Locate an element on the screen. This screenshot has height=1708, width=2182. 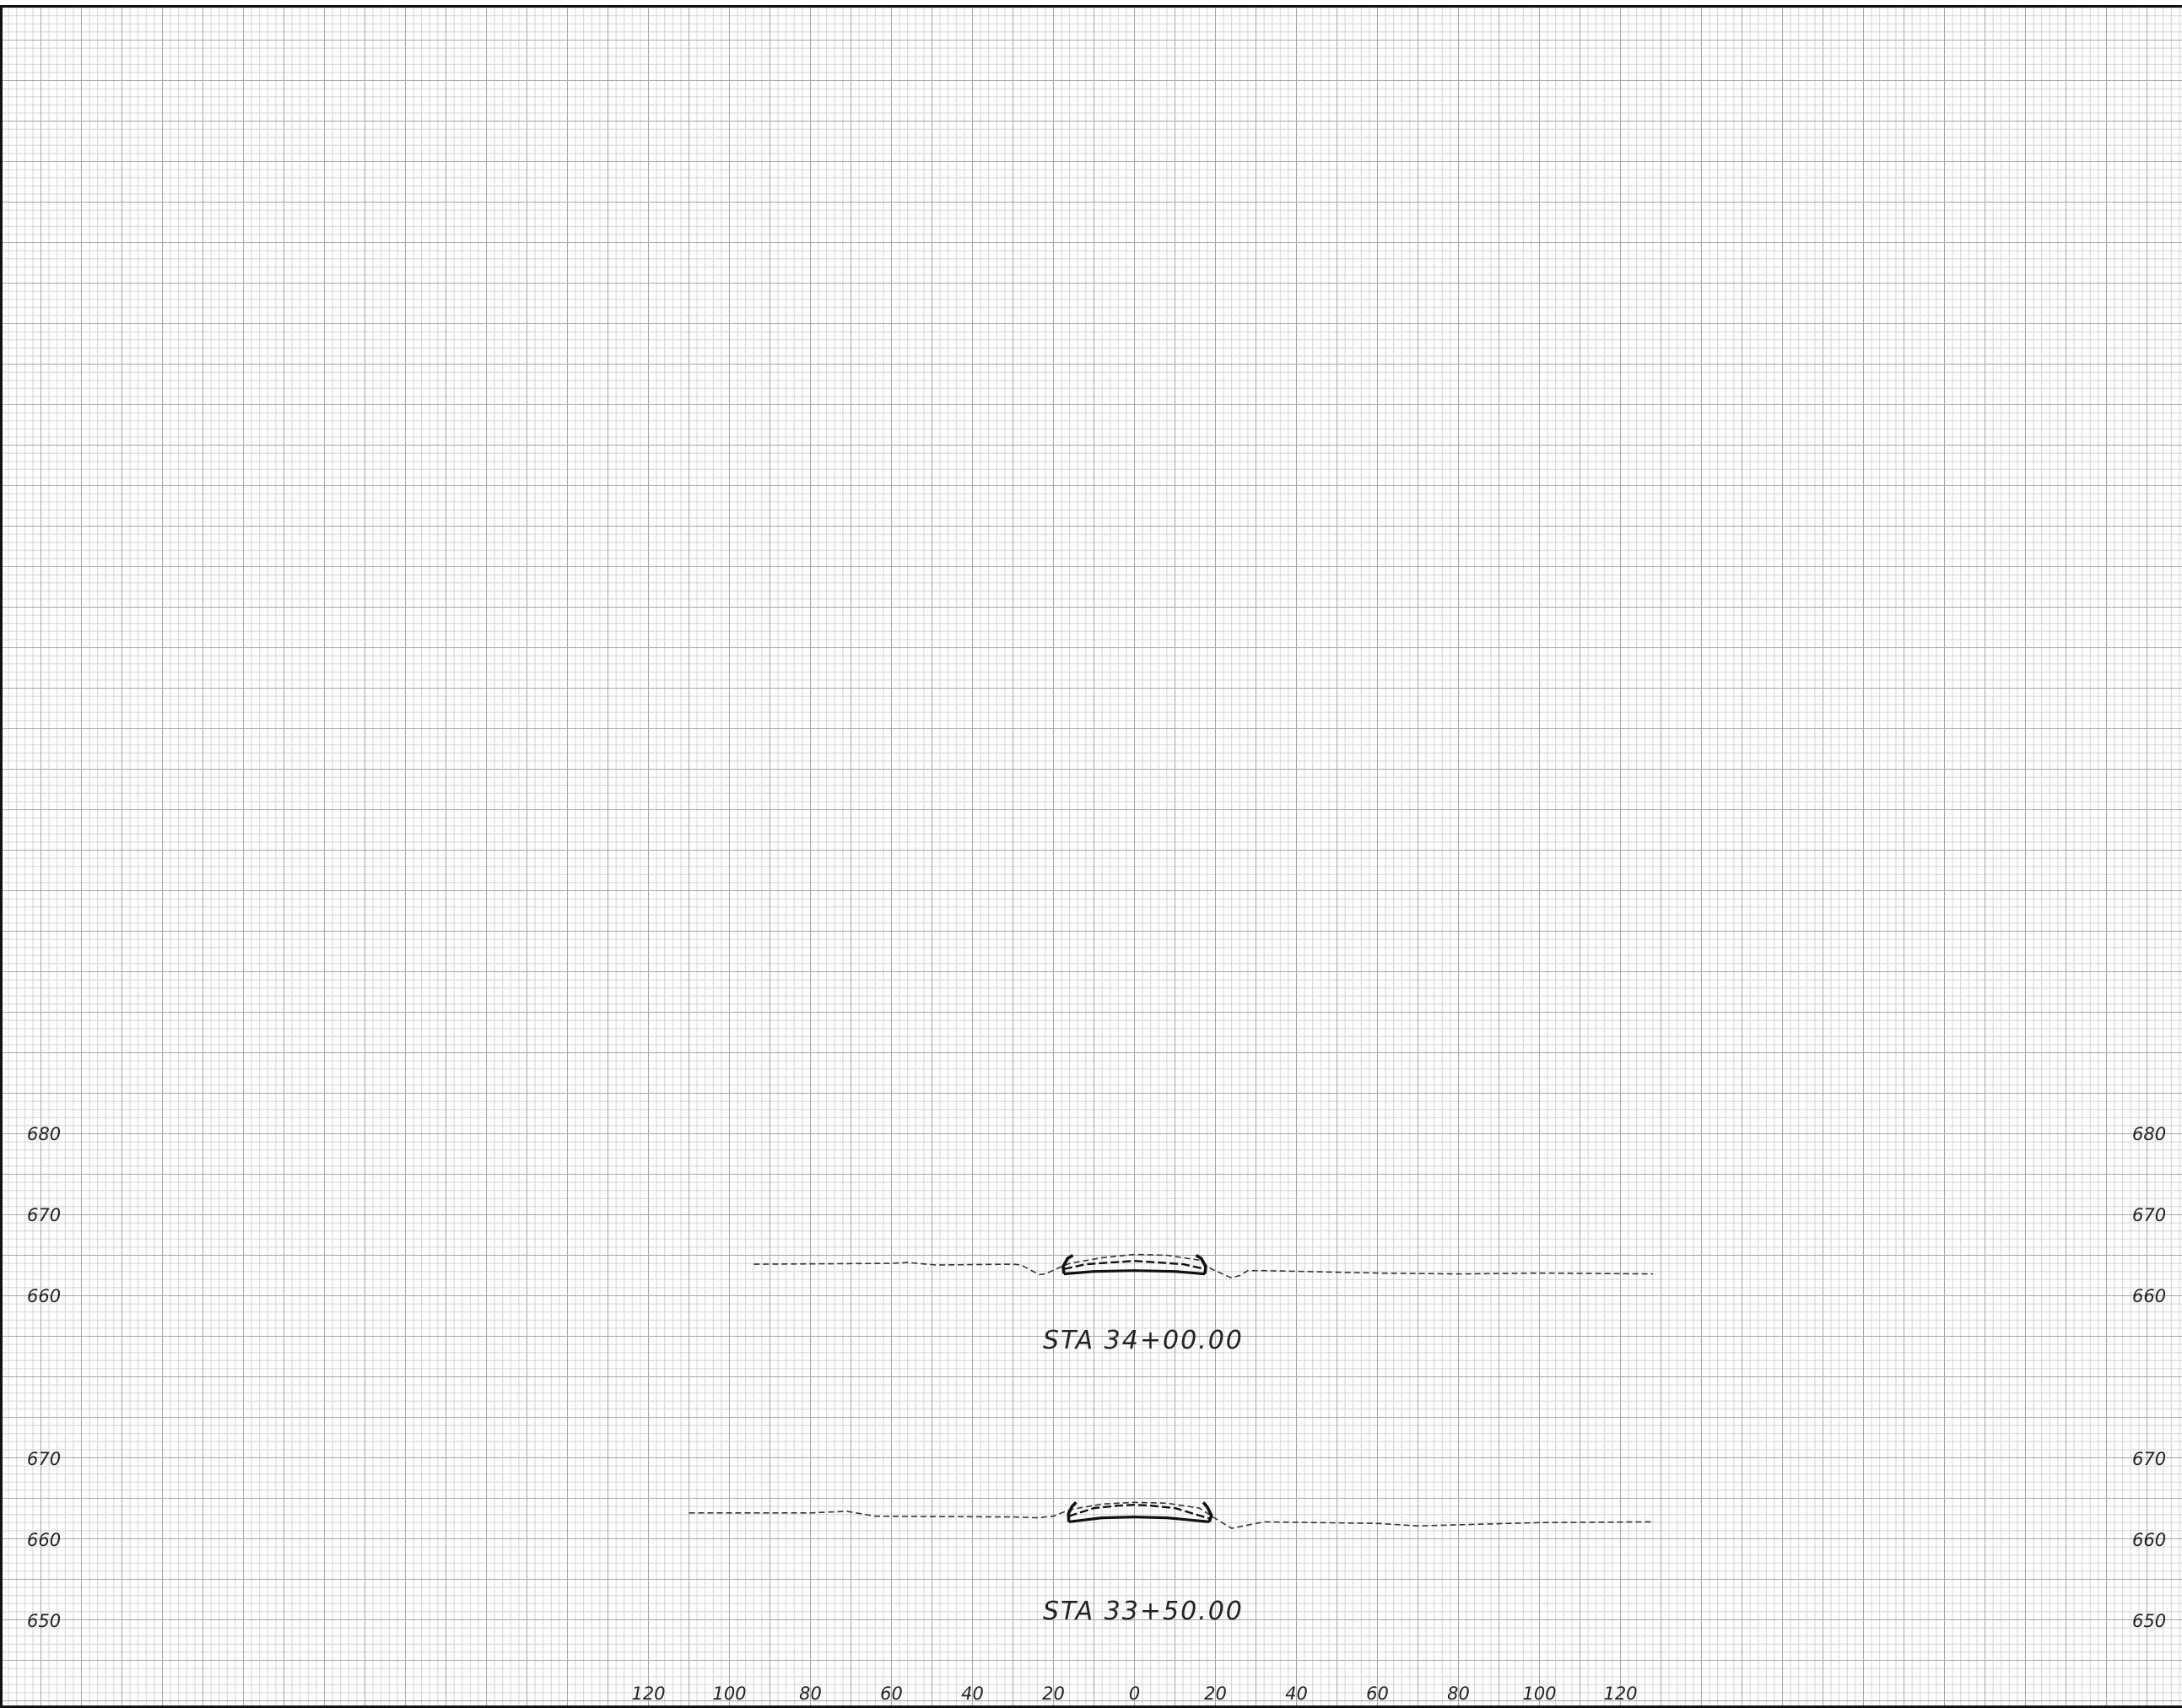
section-sta-34-00: 680 670 660 680 670 660 STA 34+00.00 is located at coordinates (1096, 1239).